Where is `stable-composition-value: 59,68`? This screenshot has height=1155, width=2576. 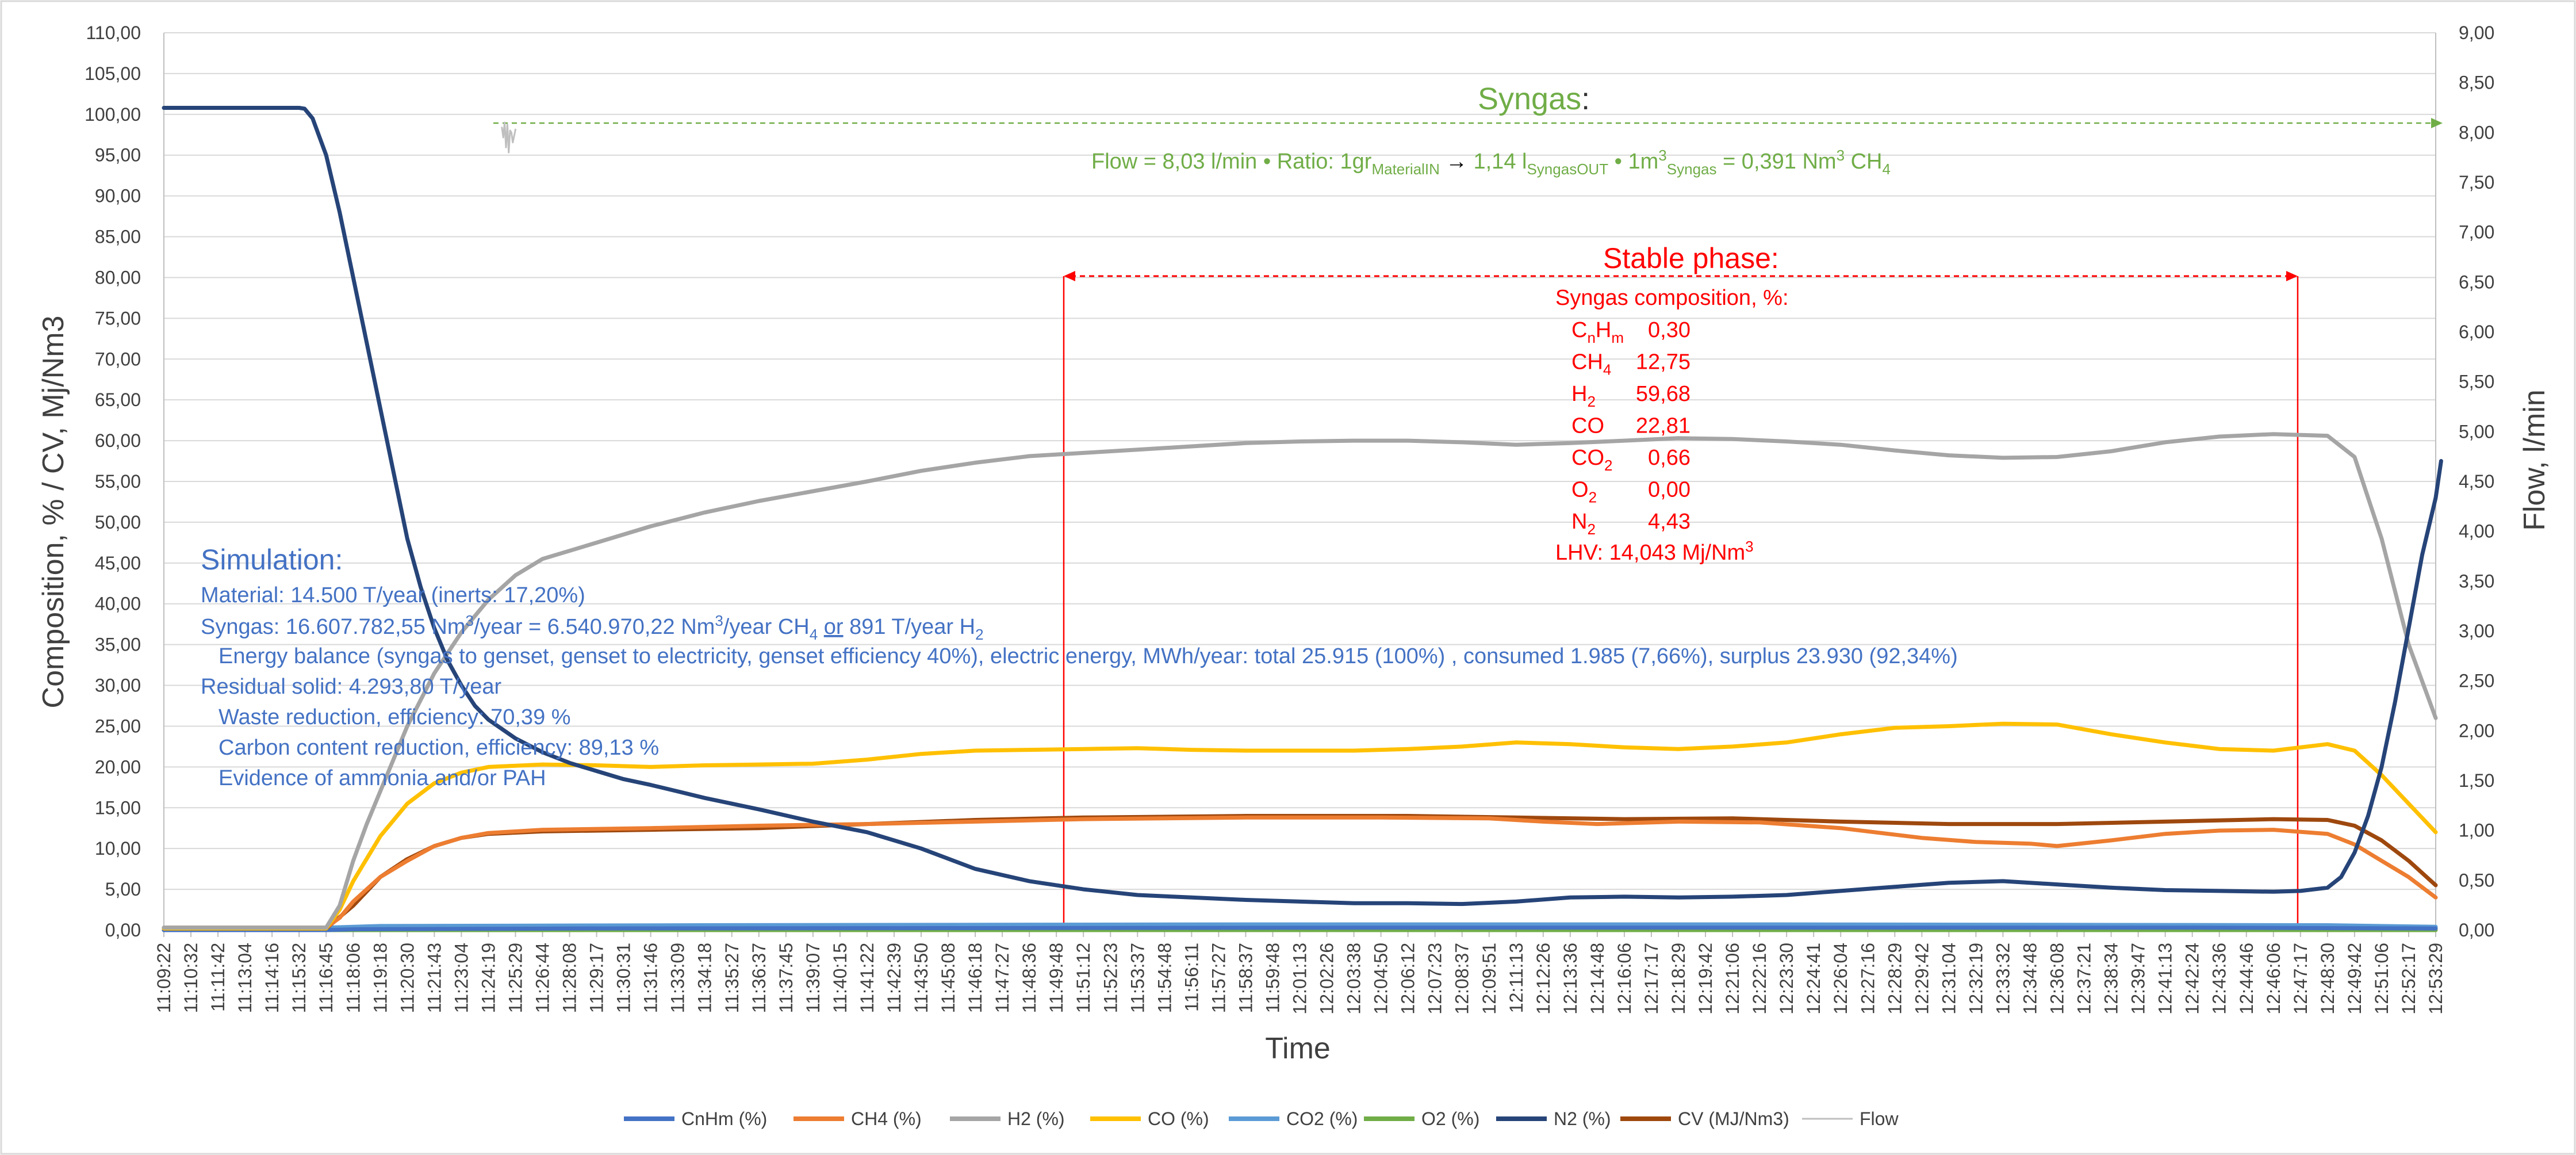 stable-composition-value: 59,68 is located at coordinates (1663, 394).